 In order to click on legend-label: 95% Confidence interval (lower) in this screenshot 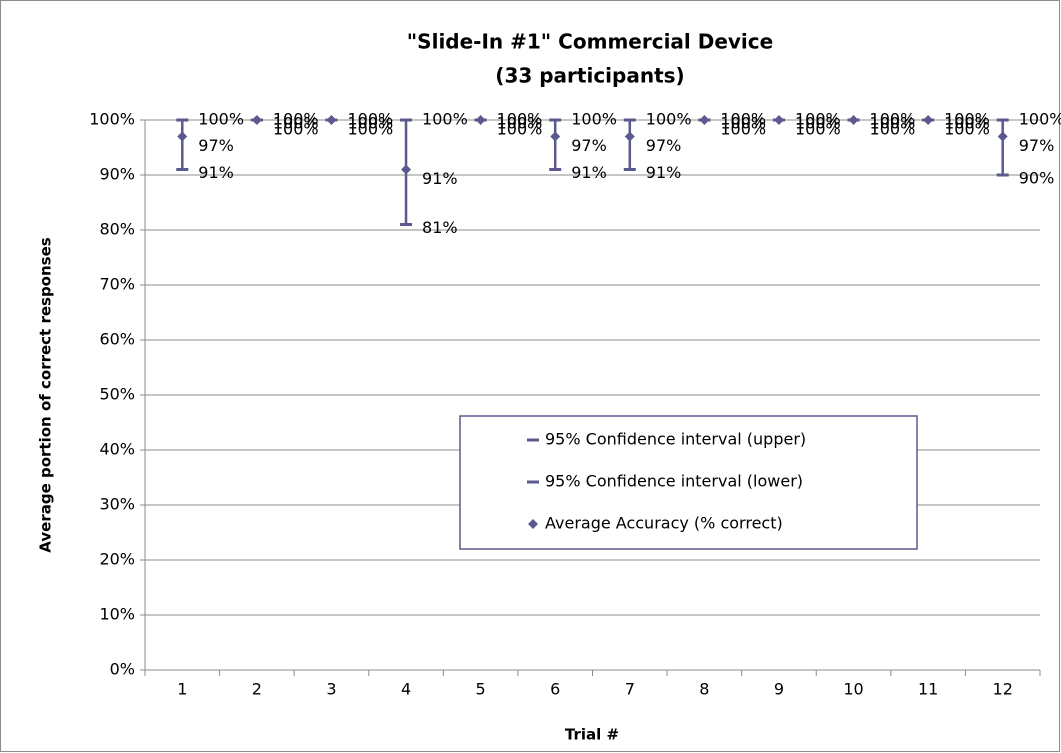, I will do `click(674, 481)`.